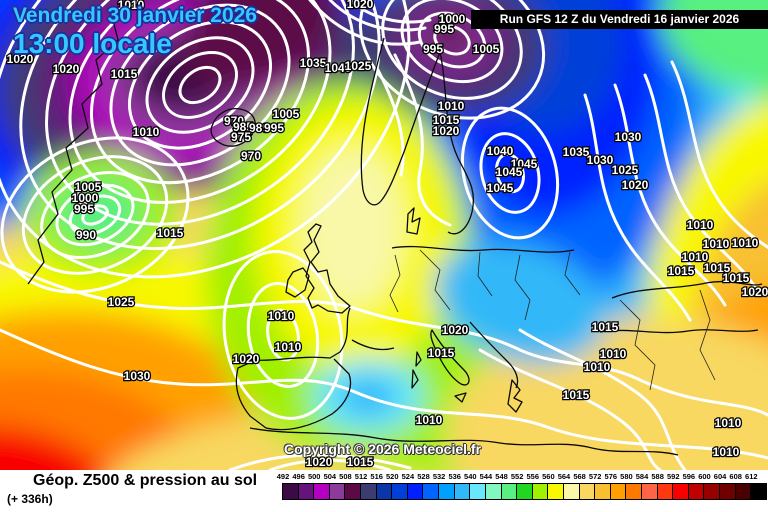  Describe the element at coordinates (383, 449) in the screenshot. I see `copyright-text: Copyright © 2026 Meteociel.fr` at that location.